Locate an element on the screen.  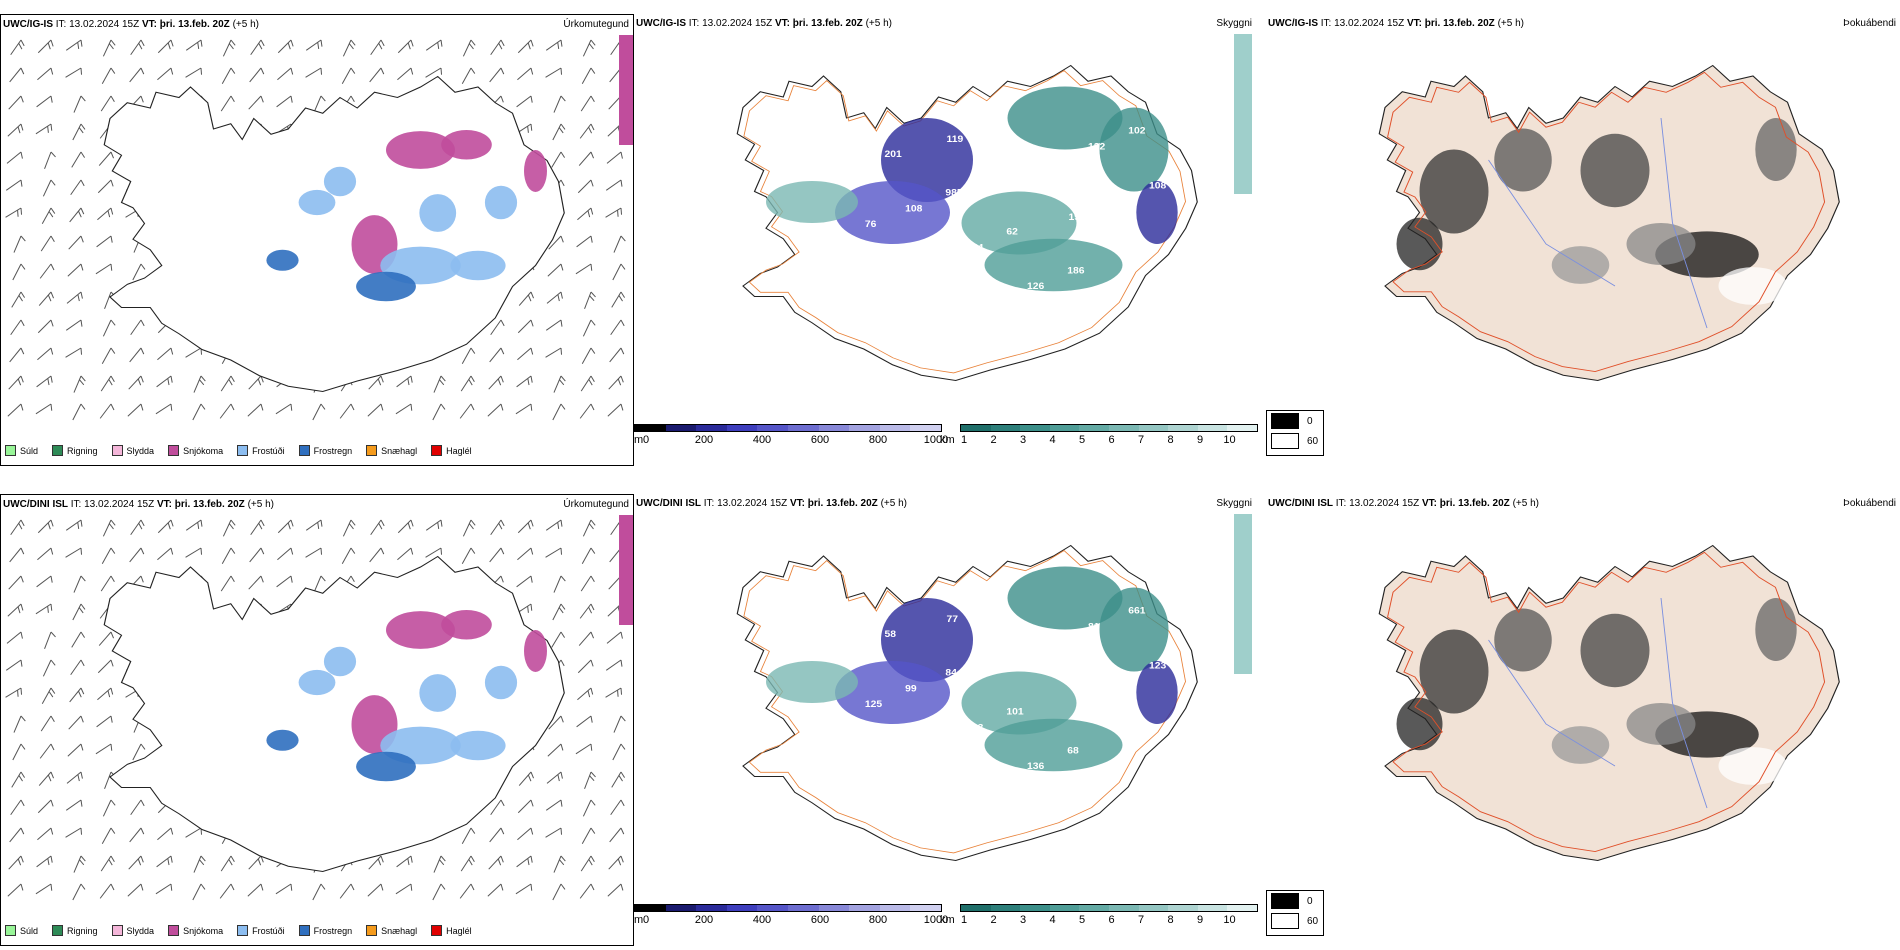
legend-item: Haglél is located at coordinates (451, 450).